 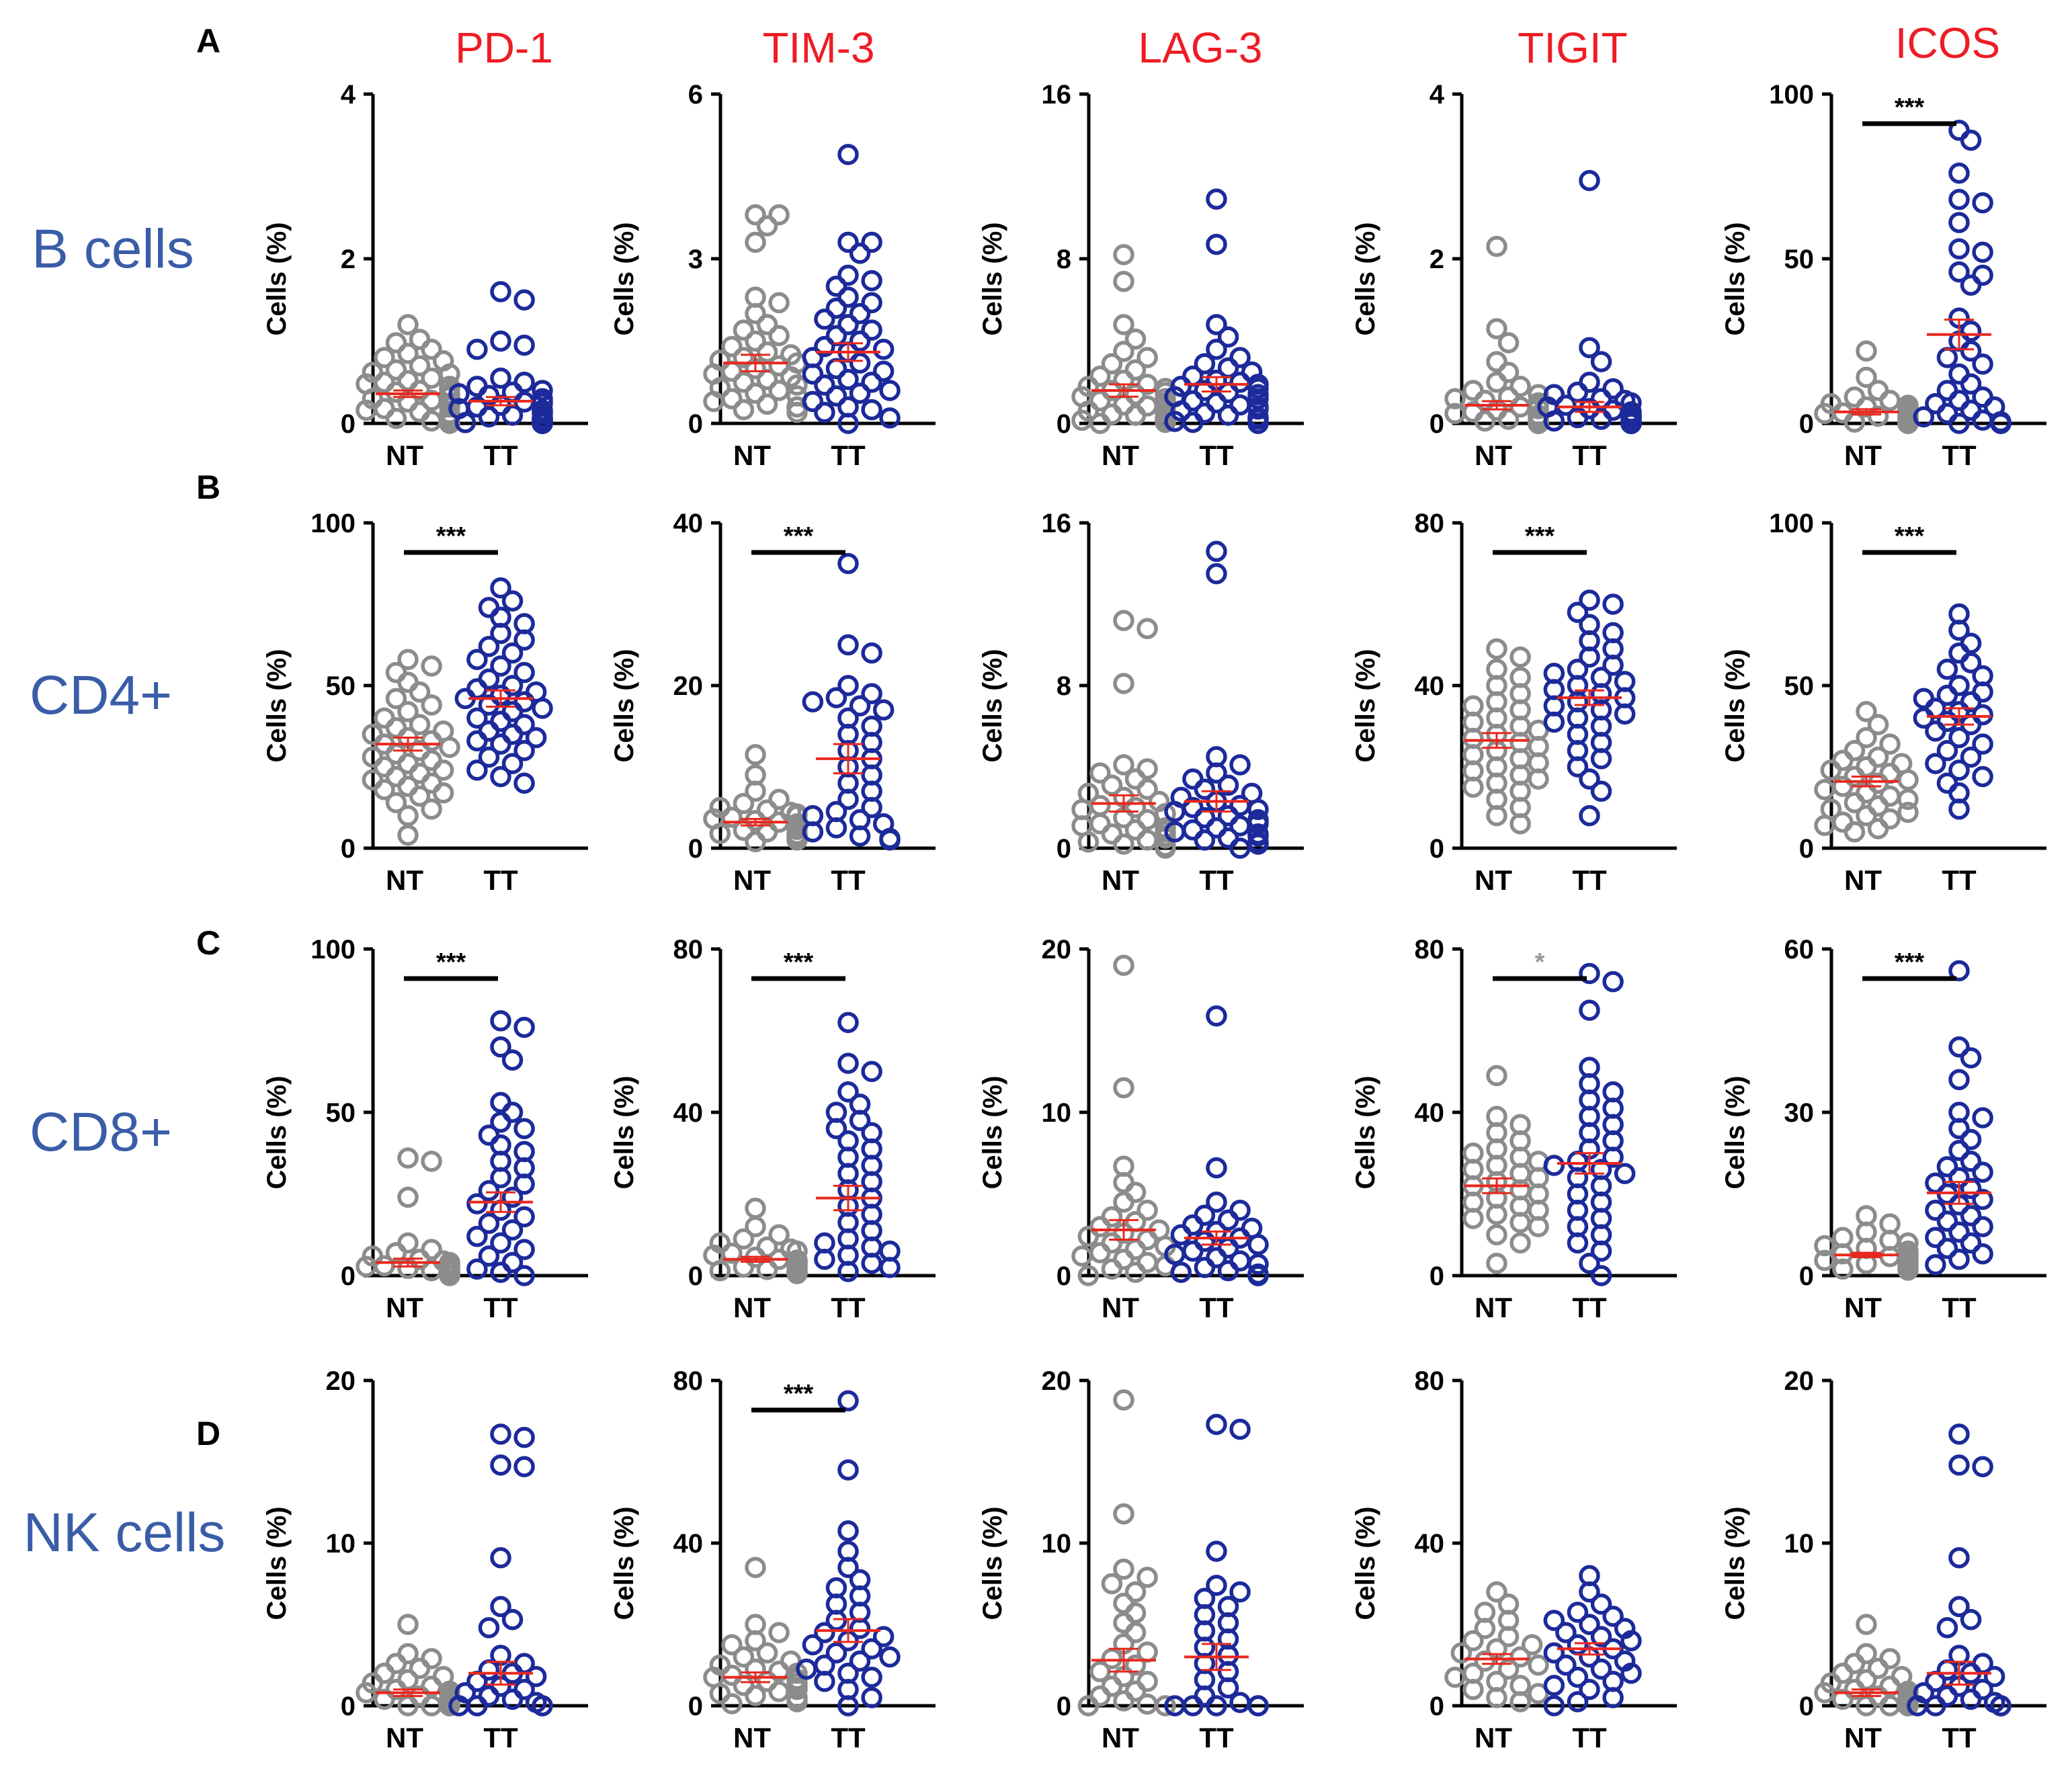 I want to click on y-axis-label: Cells (%), so click(x=992, y=1133).